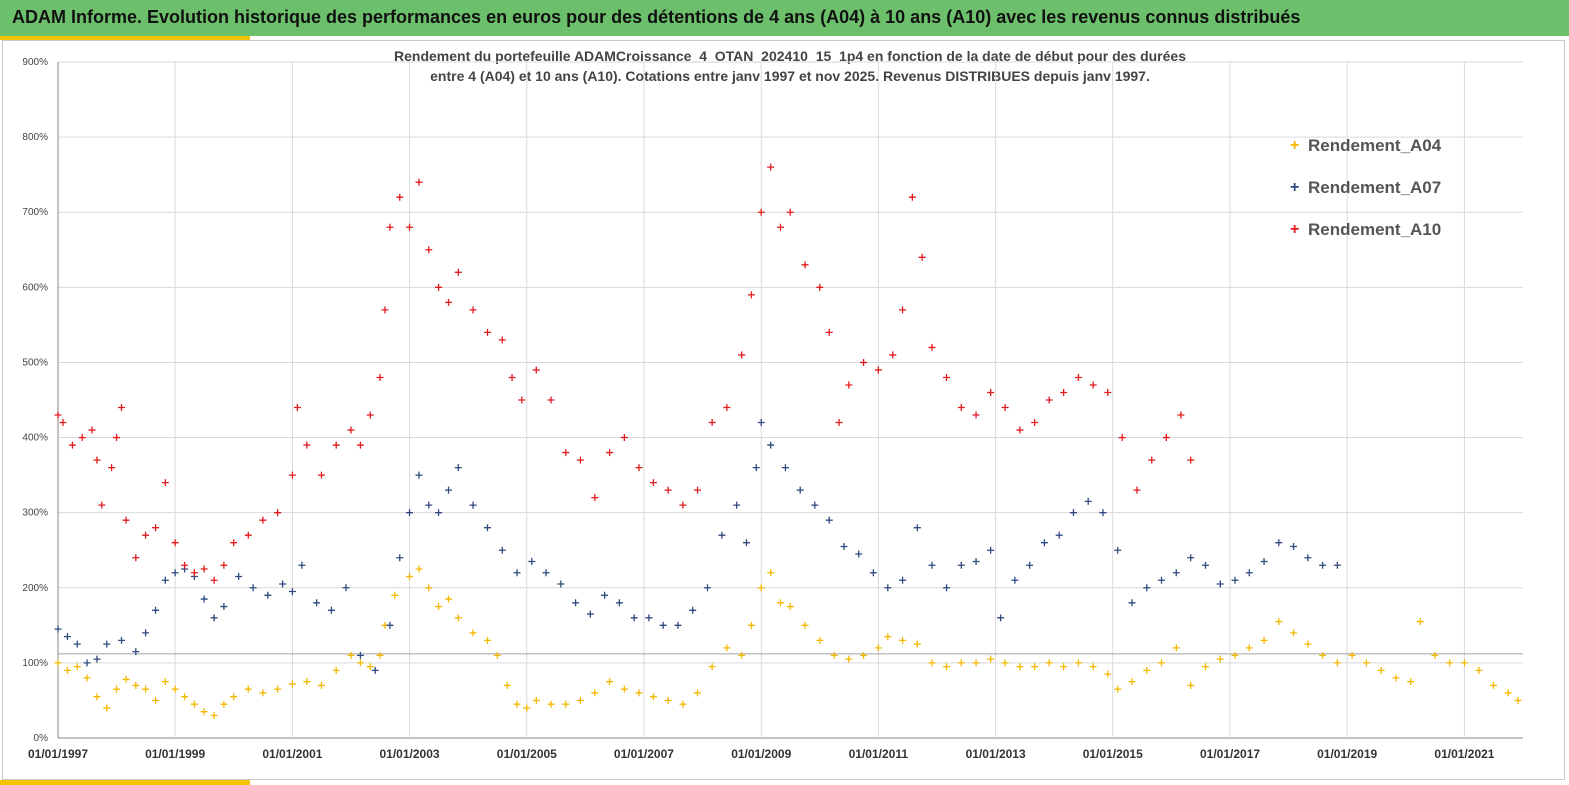 The width and height of the screenshot is (1569, 785). What do you see at coordinates (1375, 187) in the screenshot?
I see `legend-label: Rendement_A07` at bounding box center [1375, 187].